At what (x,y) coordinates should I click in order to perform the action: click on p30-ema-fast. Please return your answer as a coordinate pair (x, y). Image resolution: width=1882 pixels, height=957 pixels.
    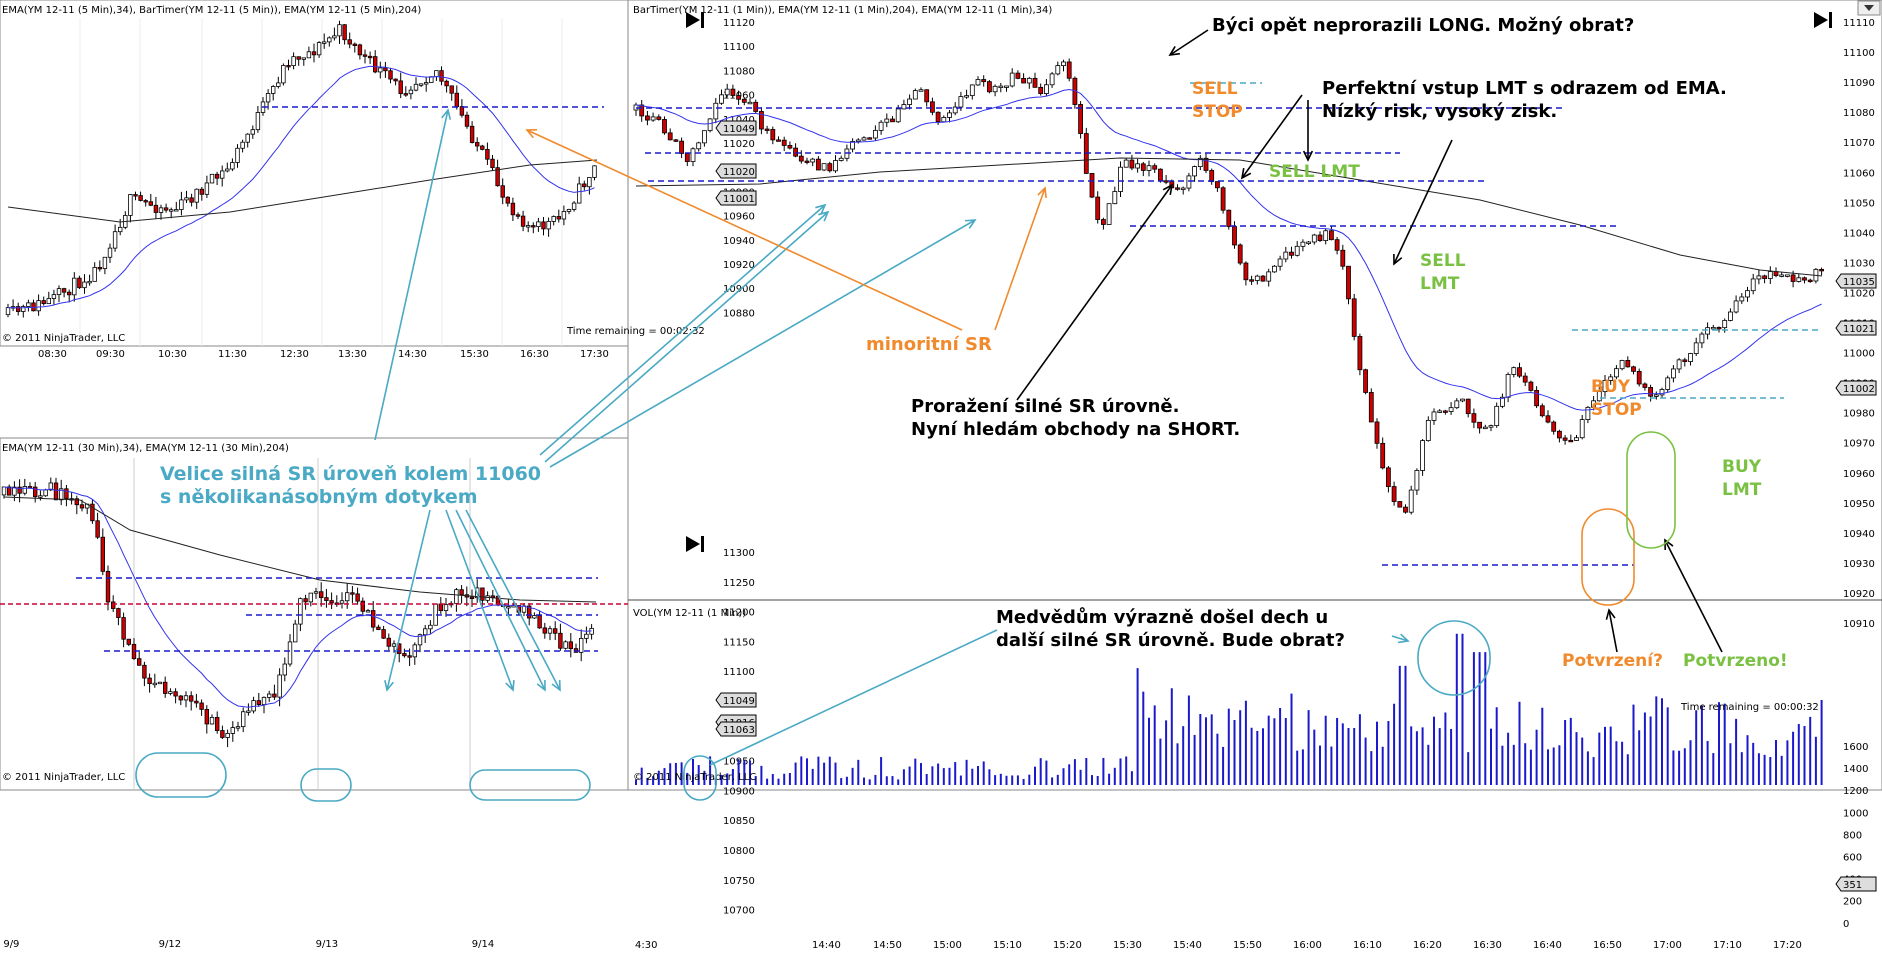
    Looking at the image, I should click on (297, 597).